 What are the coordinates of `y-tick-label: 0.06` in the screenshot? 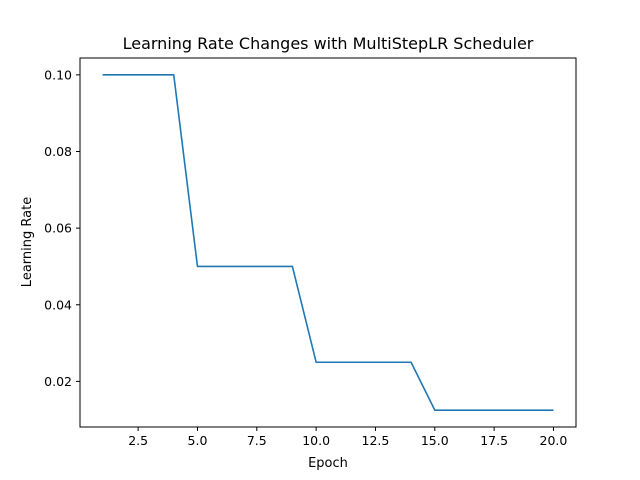 It's located at (58, 228).